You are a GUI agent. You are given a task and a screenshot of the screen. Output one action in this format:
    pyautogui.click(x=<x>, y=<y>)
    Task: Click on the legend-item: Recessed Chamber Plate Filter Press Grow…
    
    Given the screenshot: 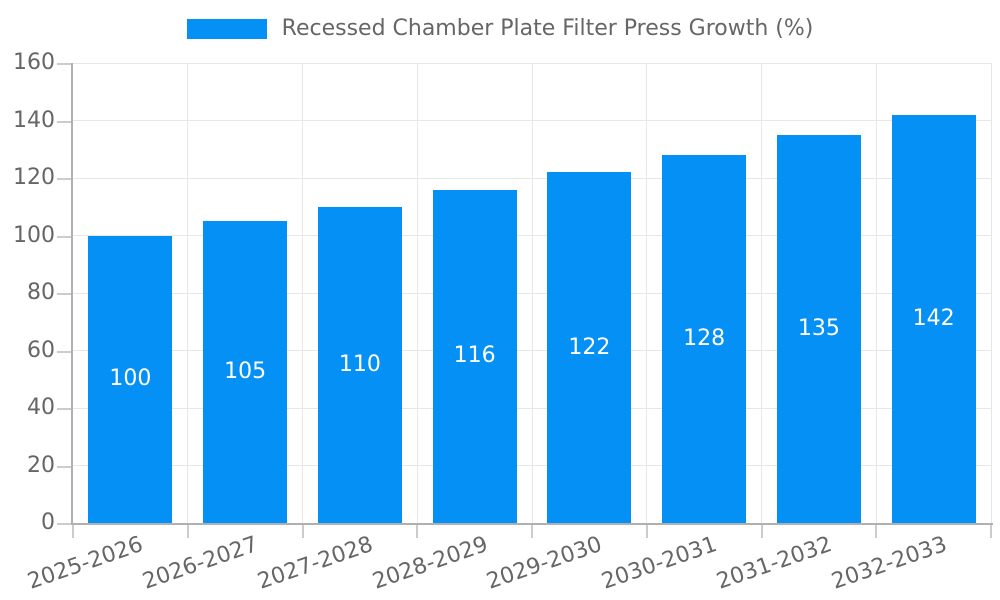 What is the action you would take?
    pyautogui.click(x=500, y=28)
    